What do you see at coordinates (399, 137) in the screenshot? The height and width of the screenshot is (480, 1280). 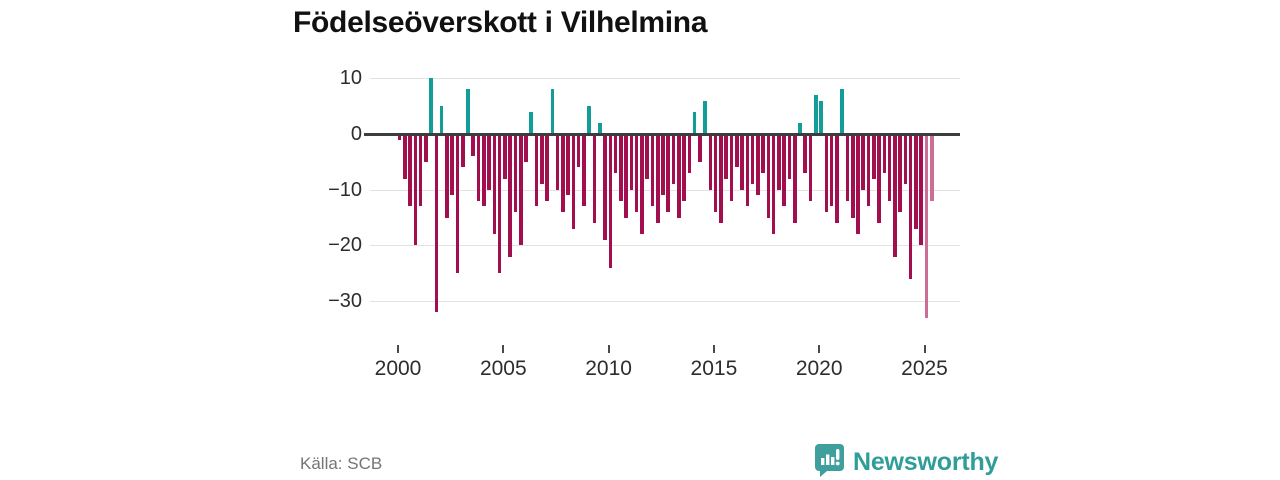 I see `bar-2000-Q1` at bounding box center [399, 137].